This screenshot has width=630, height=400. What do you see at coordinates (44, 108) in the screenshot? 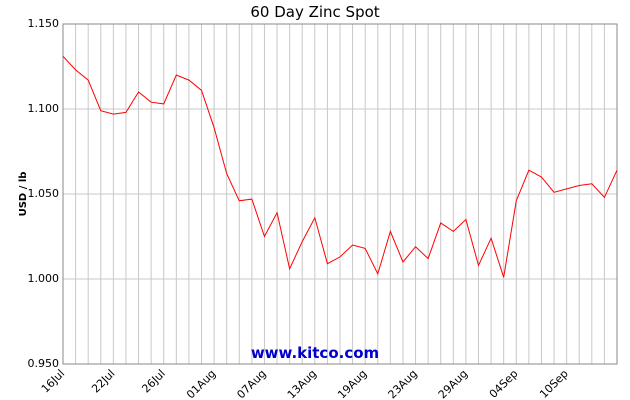
I see `y-tick-label: 1.100` at bounding box center [44, 108].